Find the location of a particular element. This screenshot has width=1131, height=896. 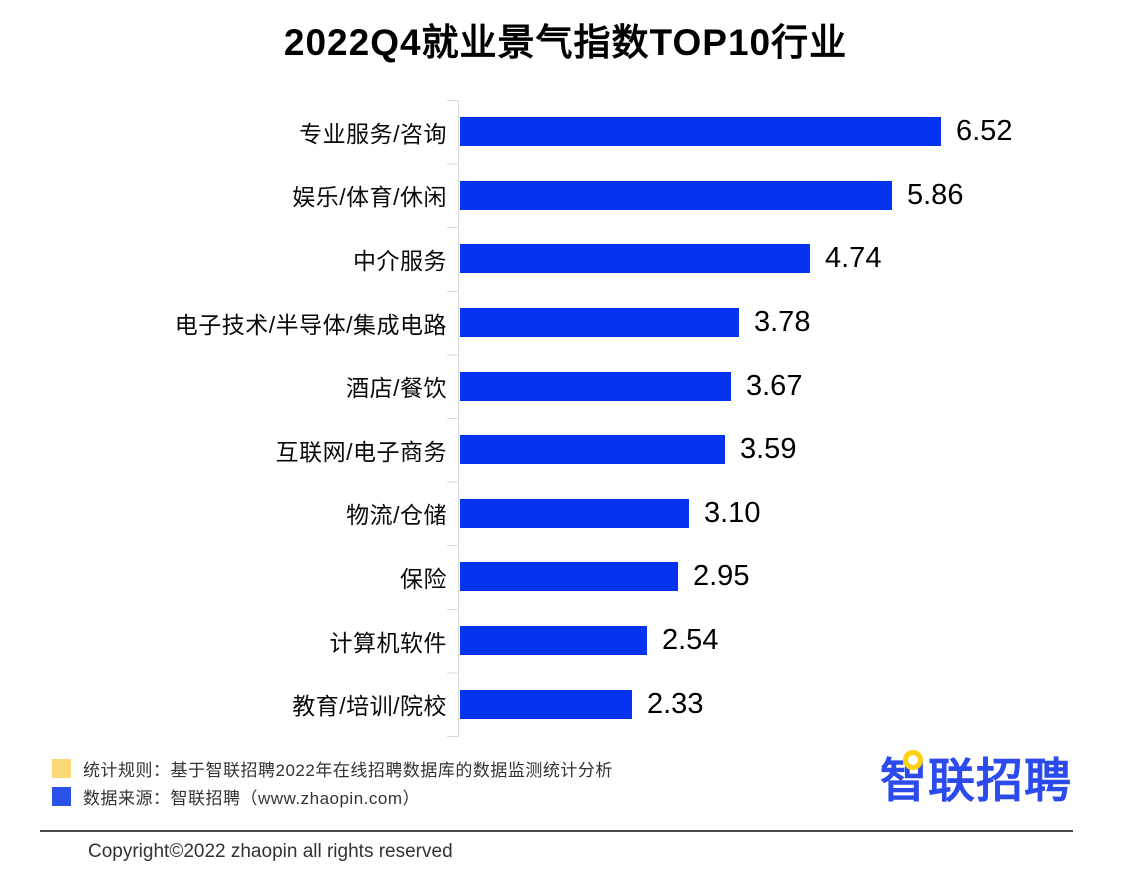

bar-row: 专业服务/咨询 6.52 is located at coordinates (565, 132).